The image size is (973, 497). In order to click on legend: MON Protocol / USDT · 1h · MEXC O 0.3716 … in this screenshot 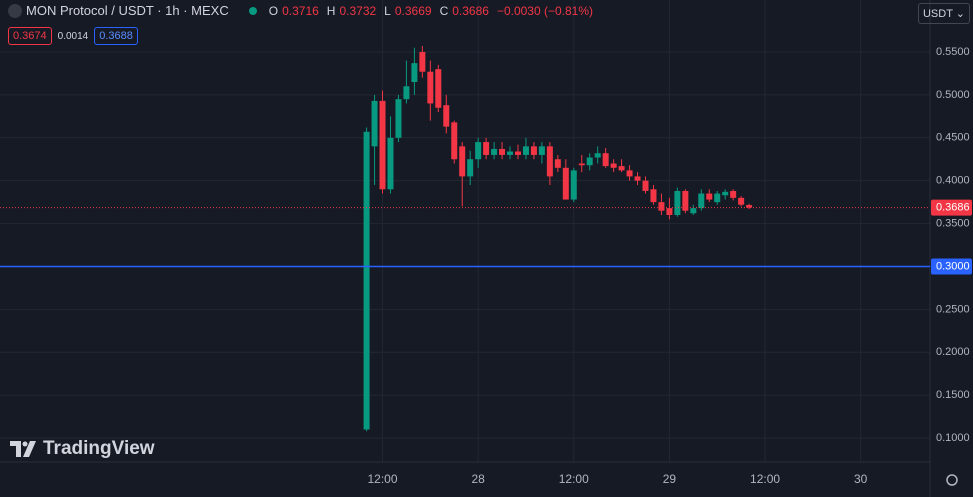, I will do `click(302, 10)`.